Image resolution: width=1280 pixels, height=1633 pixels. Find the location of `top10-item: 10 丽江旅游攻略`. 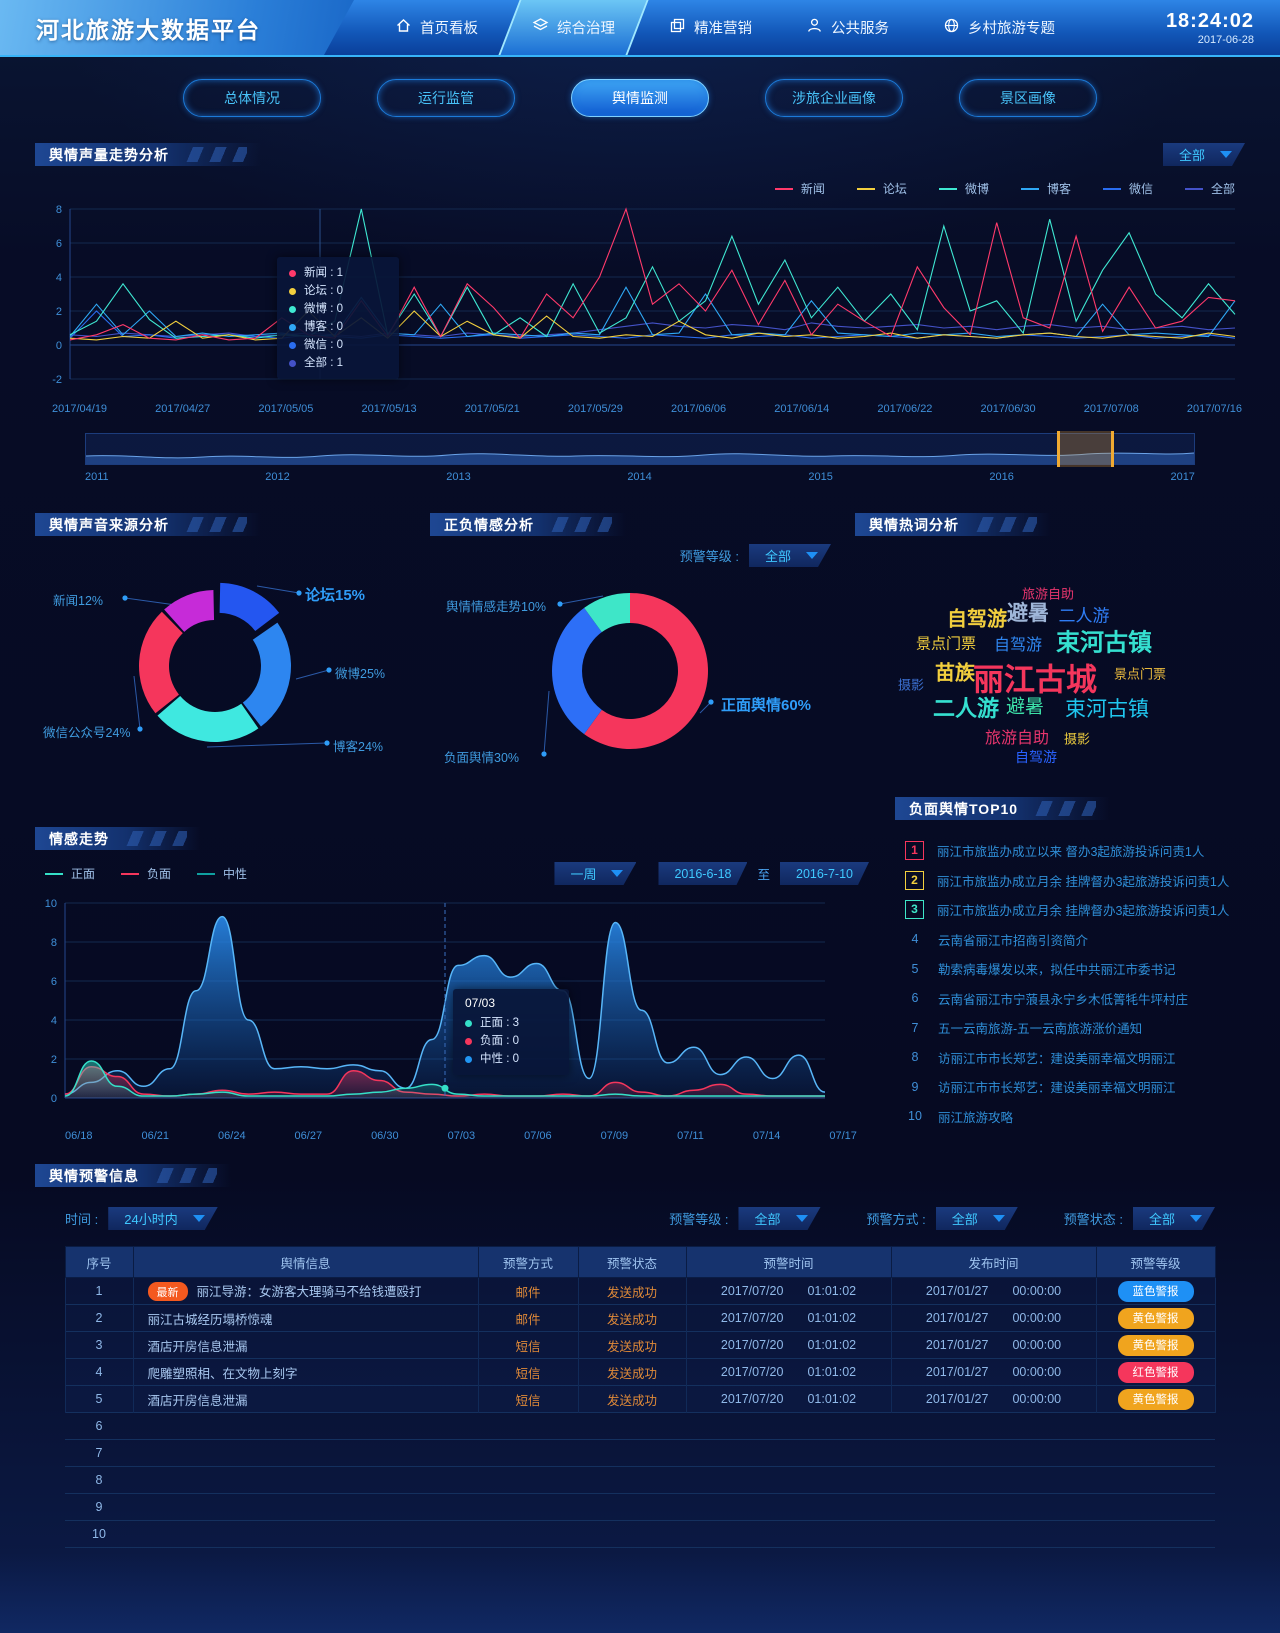

top10-item: 10 丽江旅游攻略 is located at coordinates (1075, 1117).